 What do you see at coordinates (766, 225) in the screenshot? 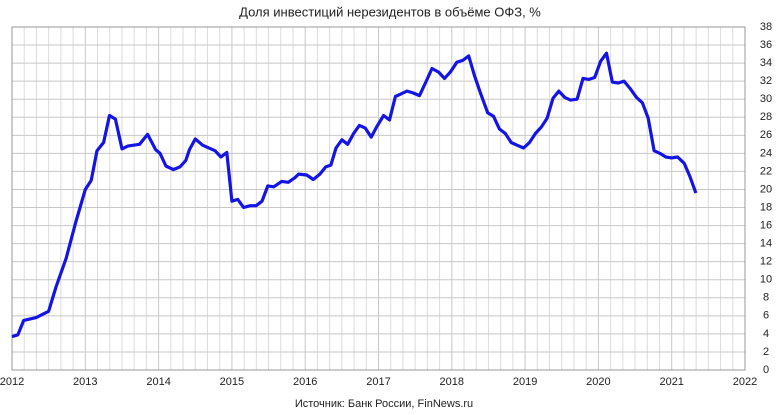
I see `y-tick-label: 16` at bounding box center [766, 225].